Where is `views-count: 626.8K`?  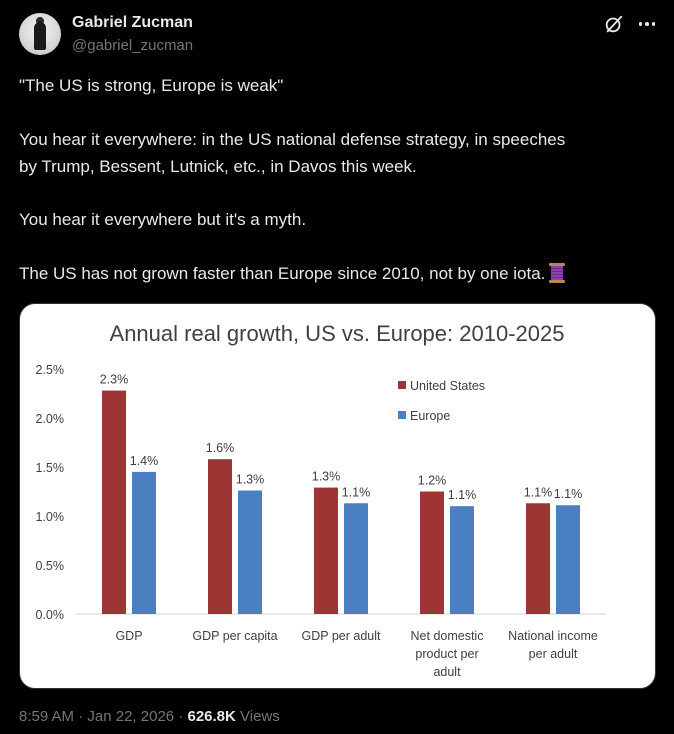
views-count: 626.8K is located at coordinates (211, 716).